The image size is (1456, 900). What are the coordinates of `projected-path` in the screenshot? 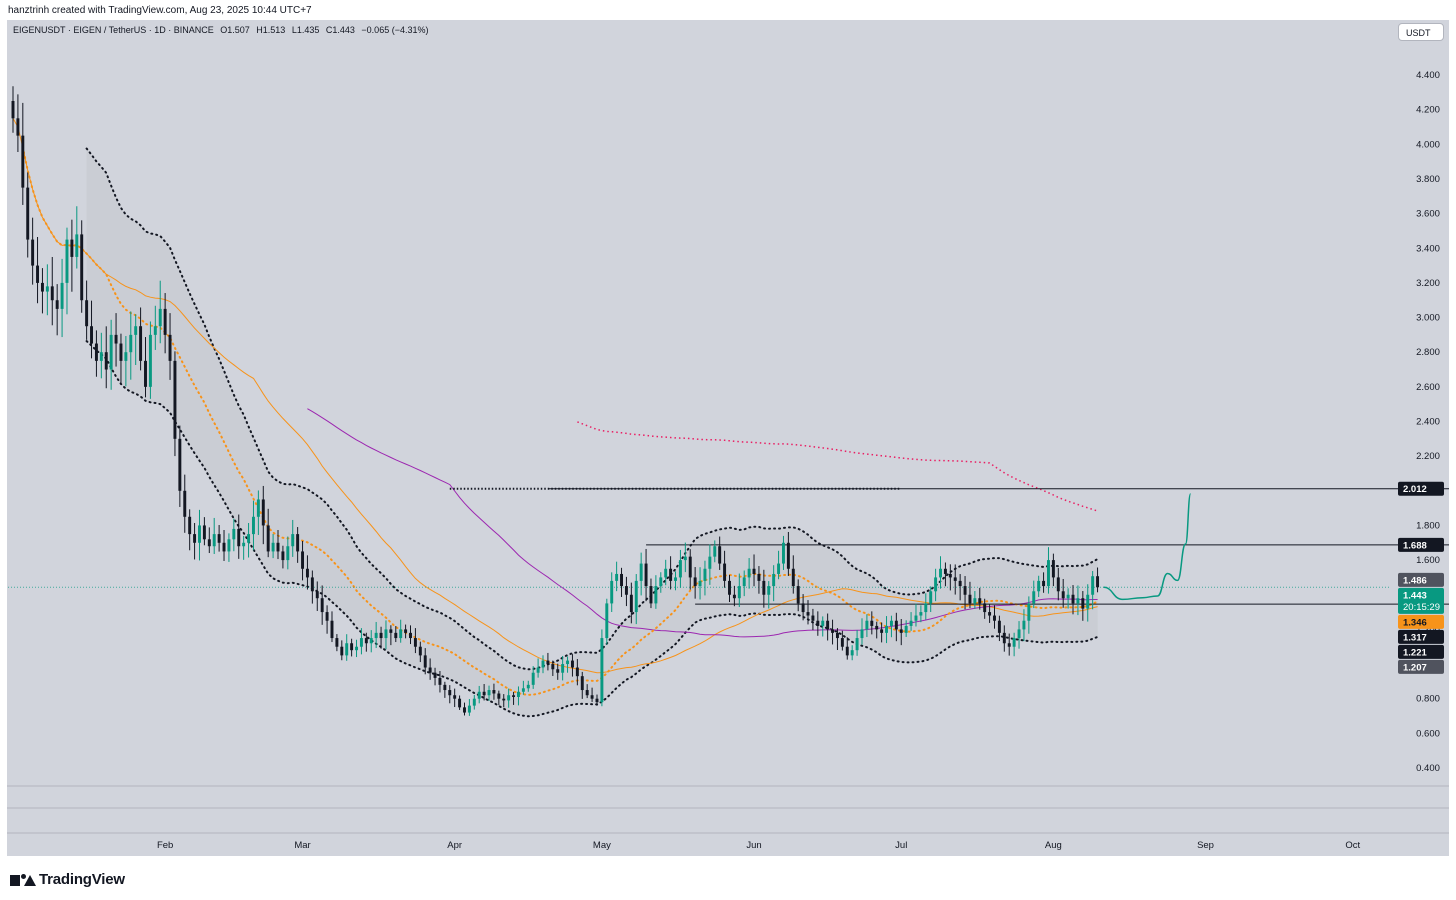 It's located at (1147, 547).